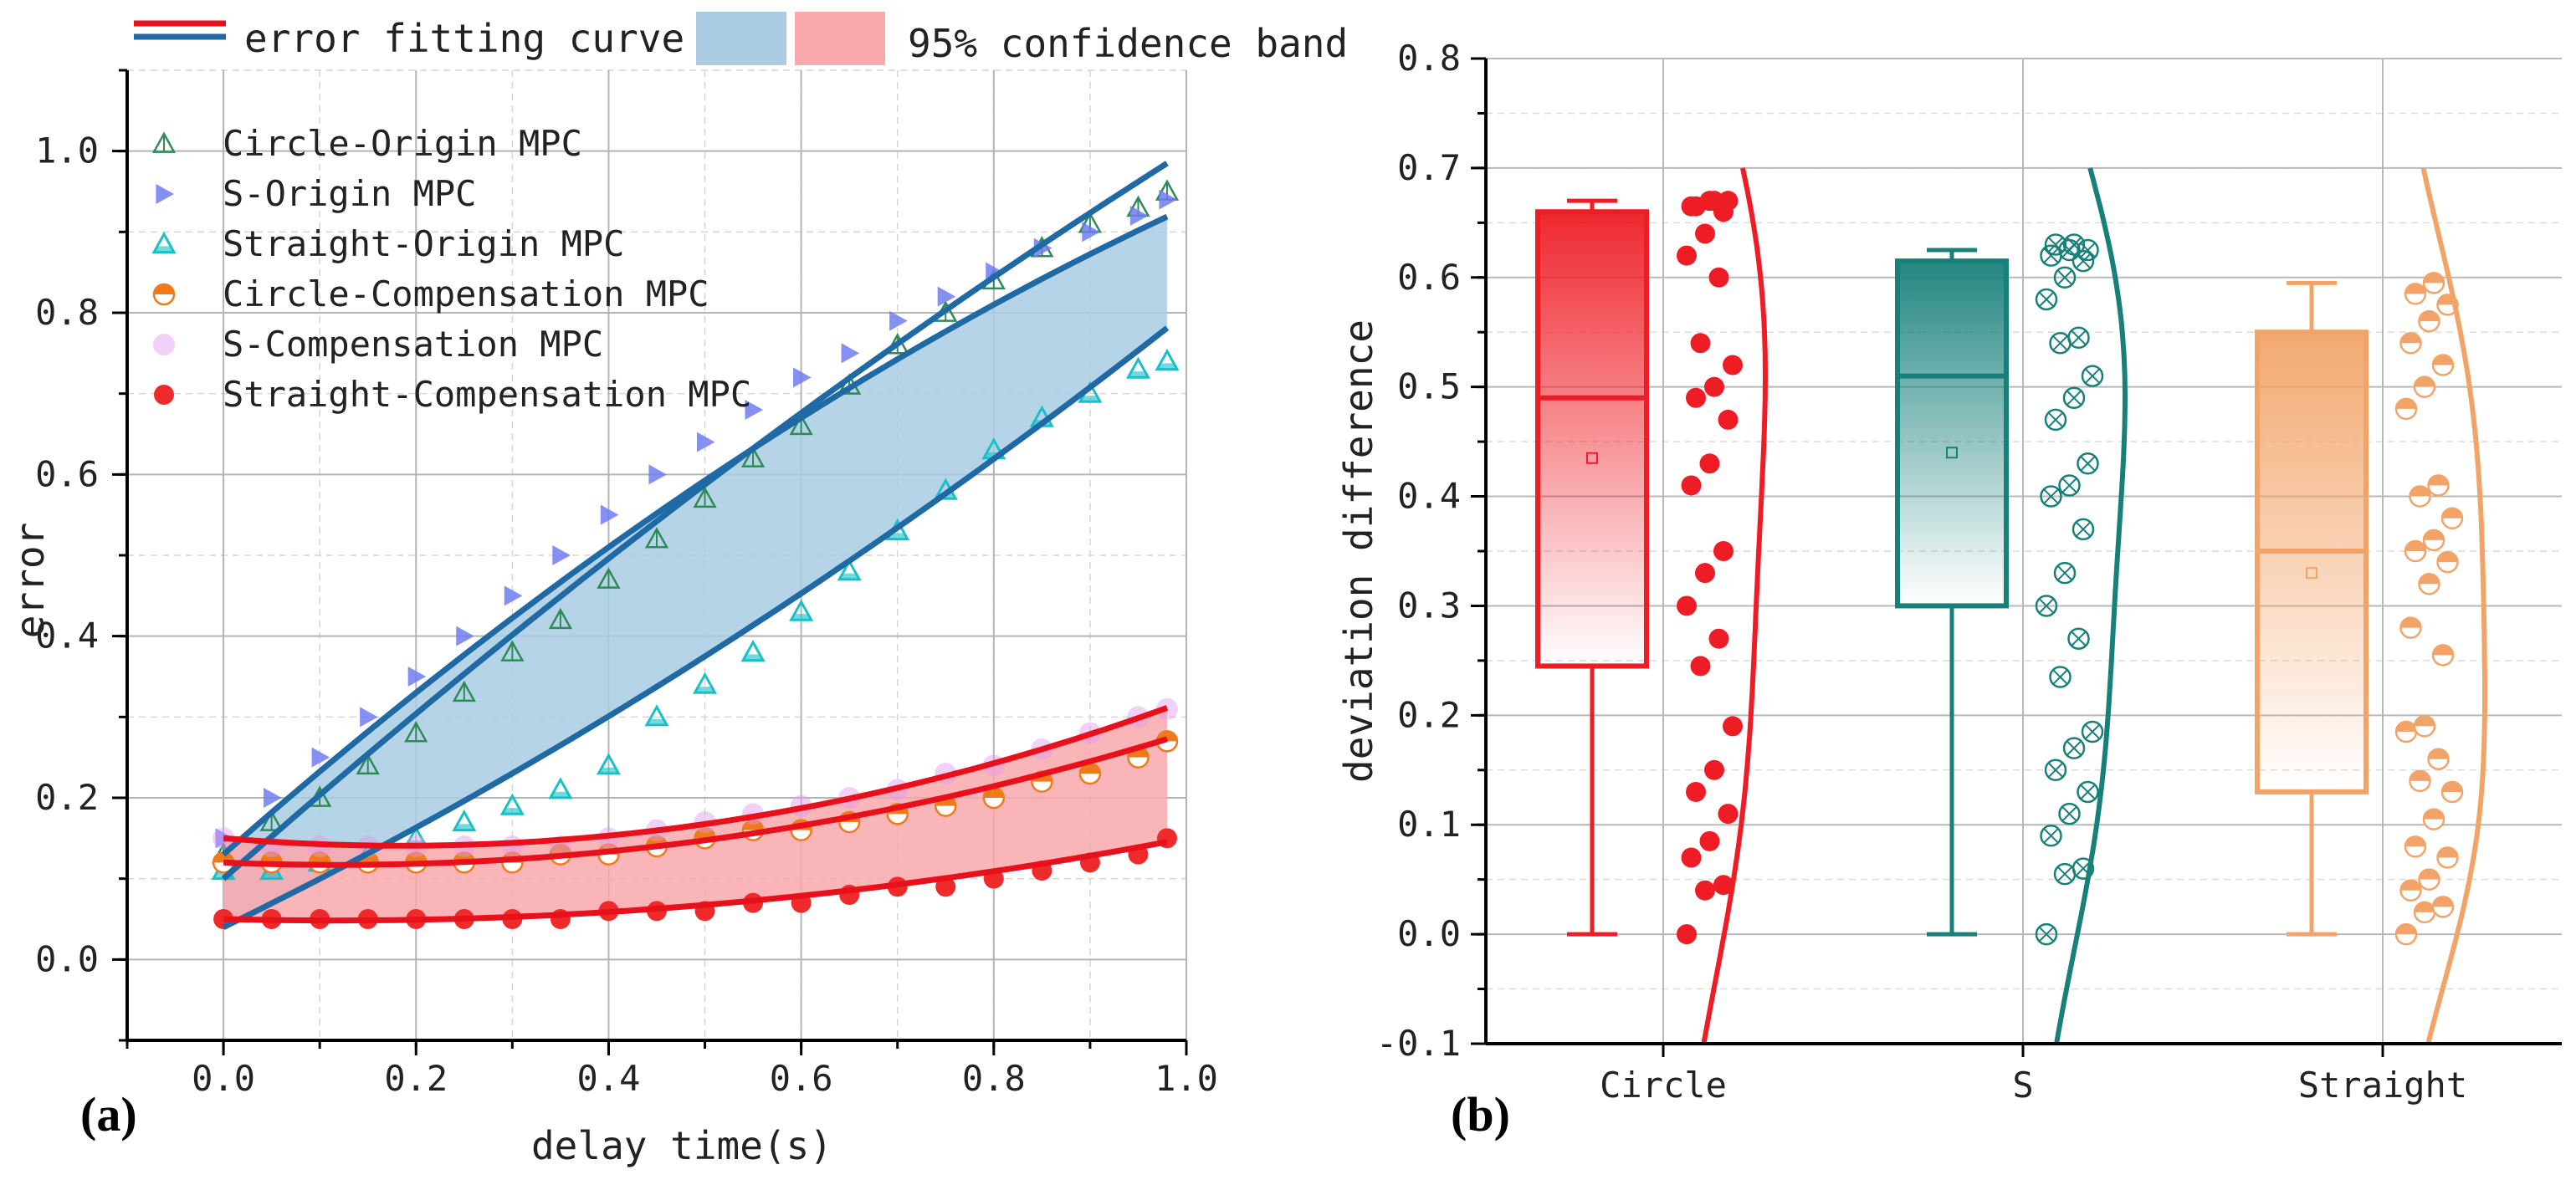  What do you see at coordinates (2011, 606) in the screenshot?
I see `box-group-s` at bounding box center [2011, 606].